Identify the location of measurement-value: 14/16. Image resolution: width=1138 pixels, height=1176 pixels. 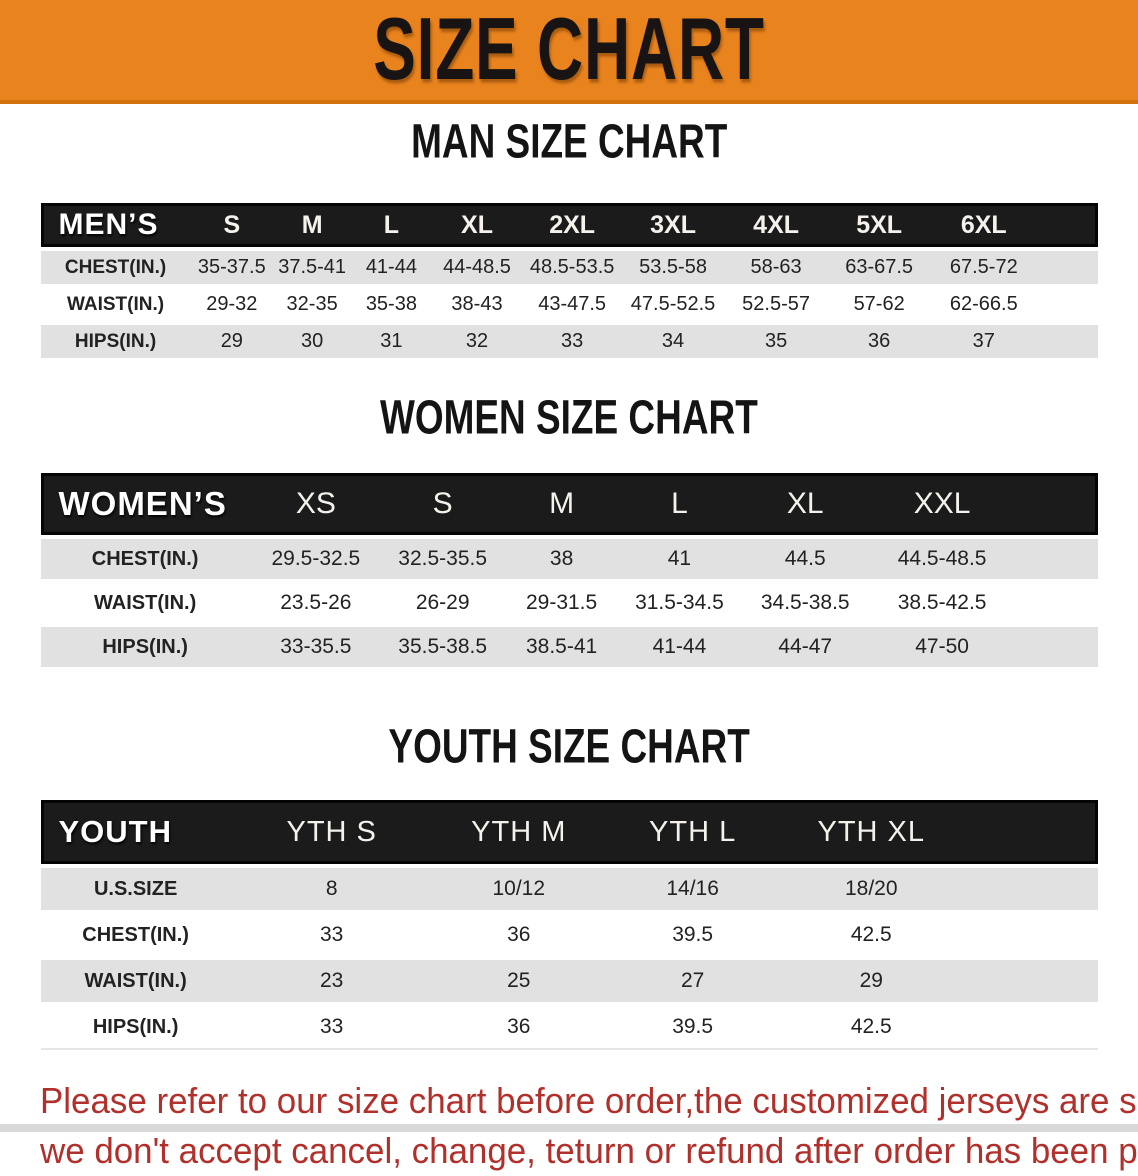
(692, 889).